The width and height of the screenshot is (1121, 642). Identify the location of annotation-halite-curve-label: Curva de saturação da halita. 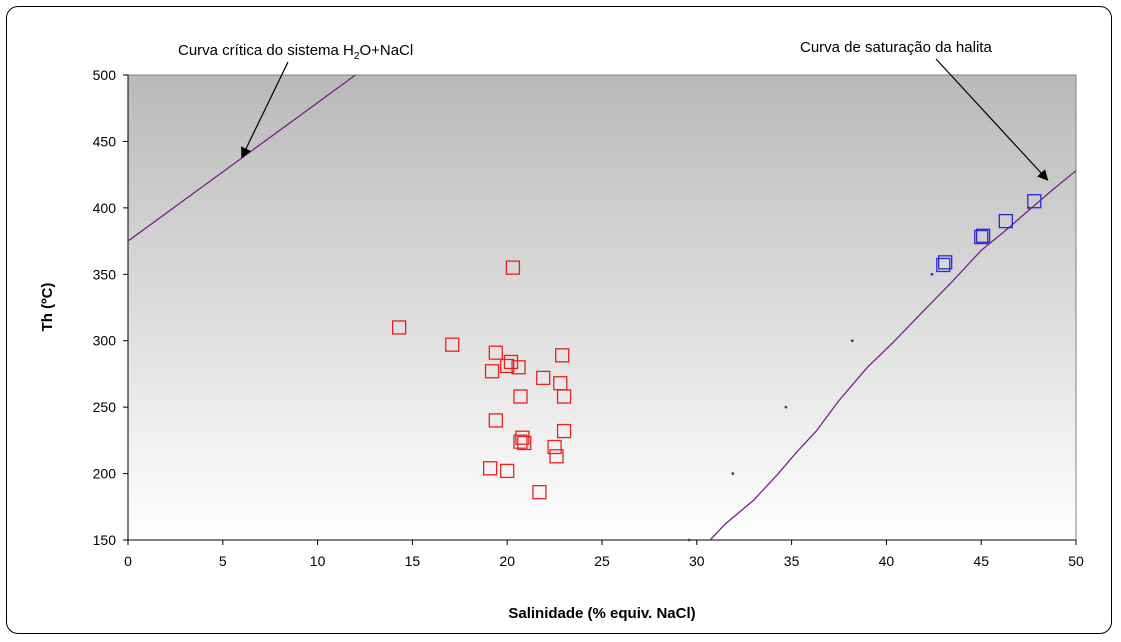
(896, 47).